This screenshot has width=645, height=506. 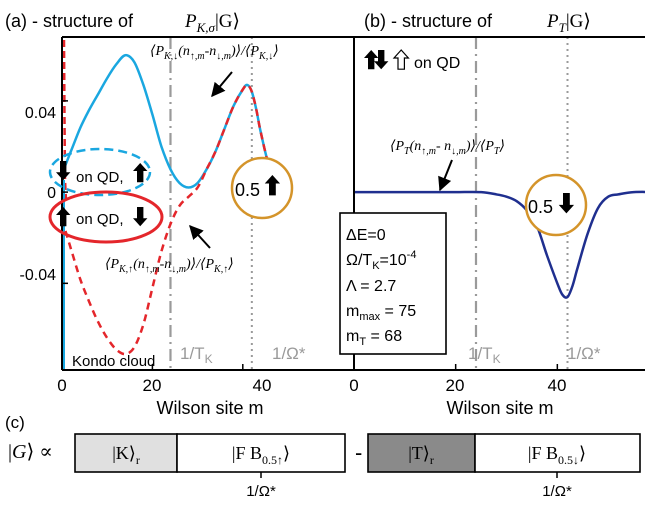 What do you see at coordinates (261, 453) in the screenshot?
I see `box-fb-up` at bounding box center [261, 453].